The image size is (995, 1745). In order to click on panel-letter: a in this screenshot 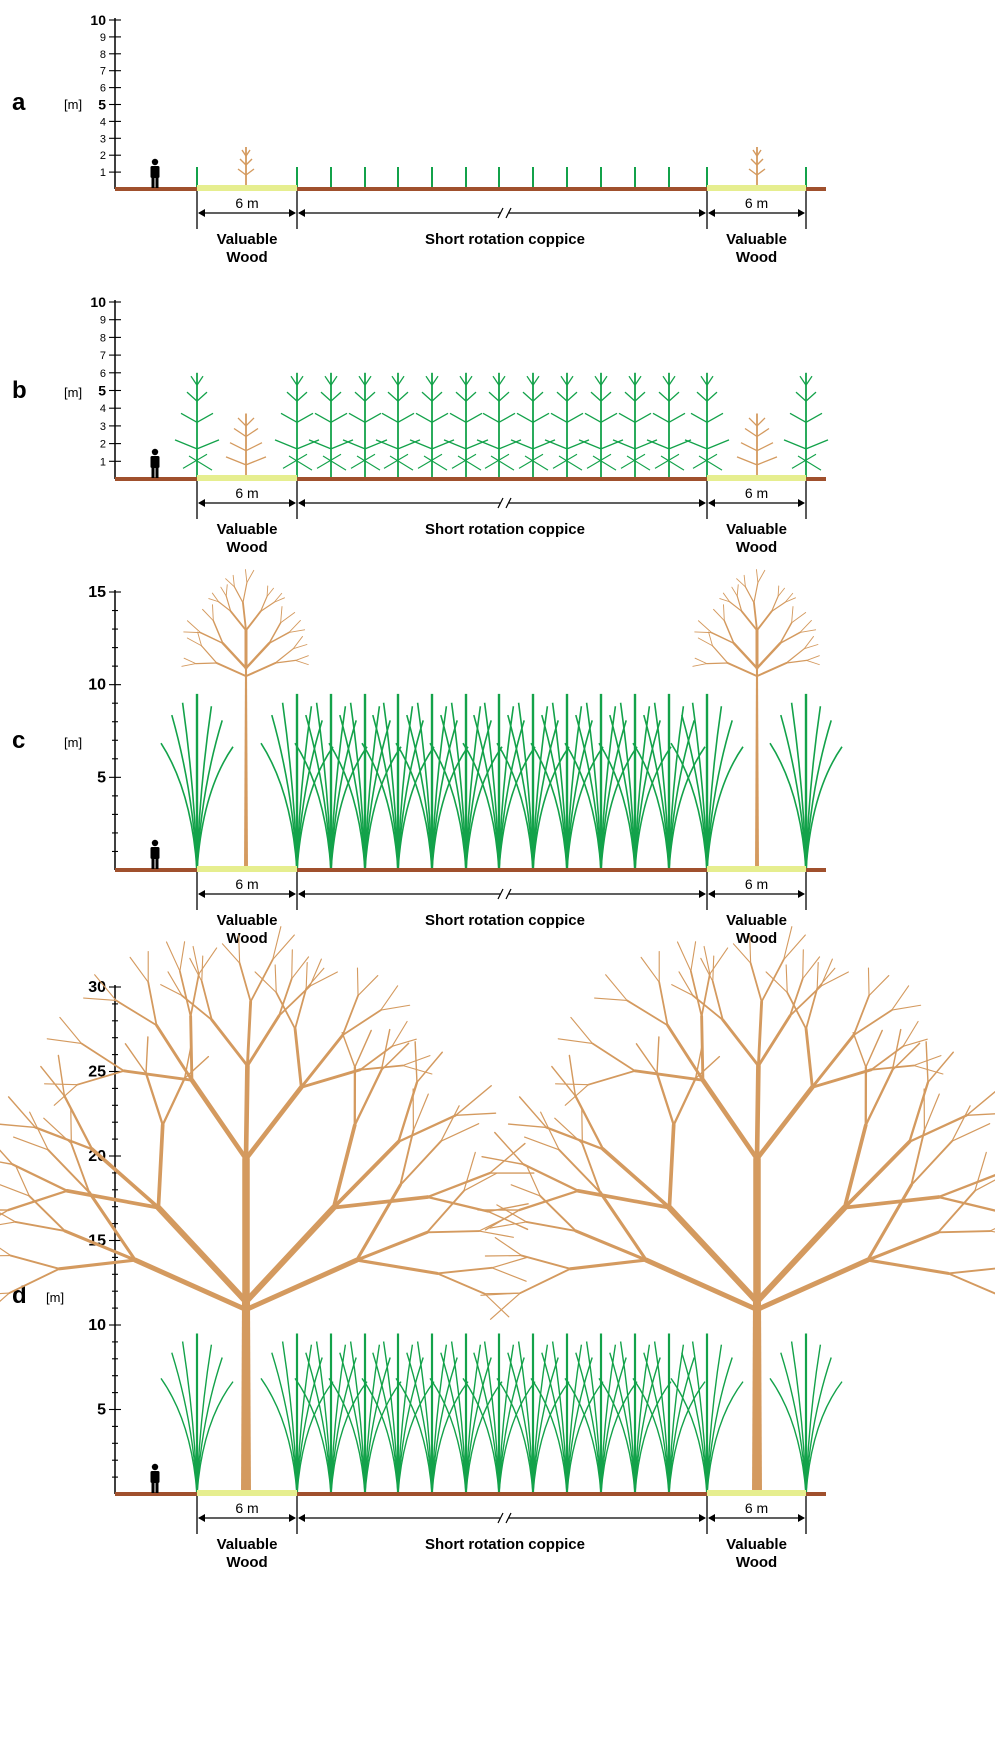, I will do `click(19, 102)`.